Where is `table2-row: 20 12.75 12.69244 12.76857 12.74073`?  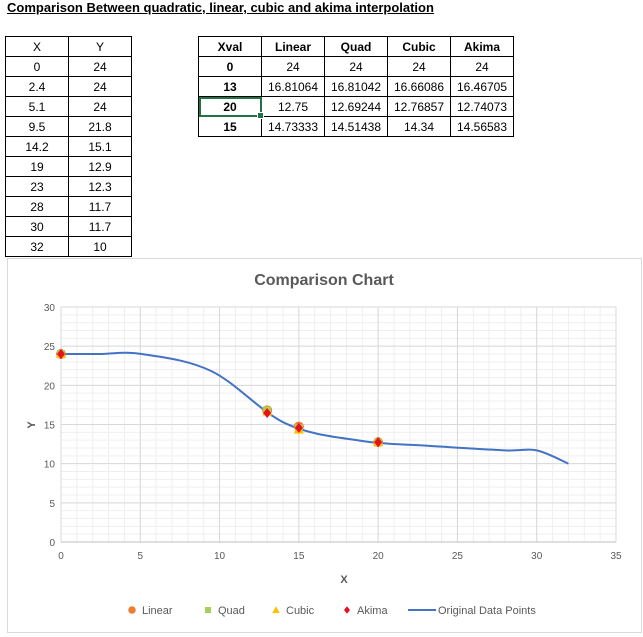
table2-row: 20 12.75 12.69244 12.76857 12.74073 is located at coordinates (356, 107).